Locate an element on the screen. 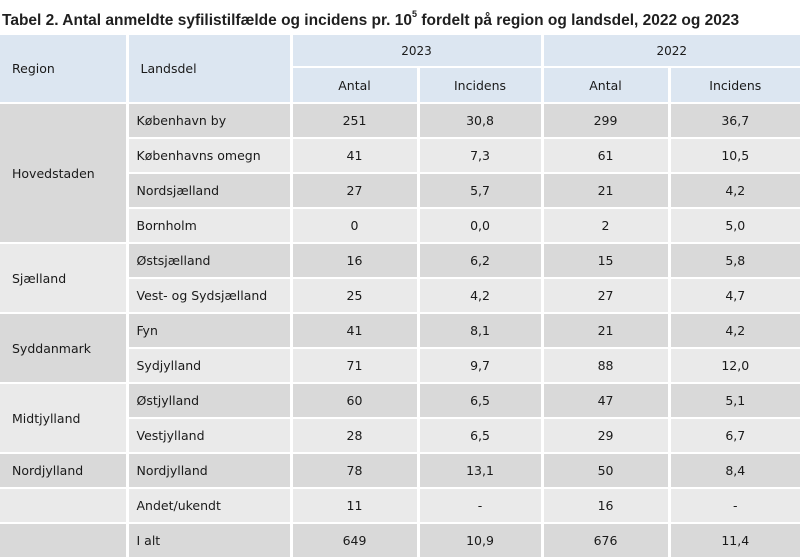  incidens-2022-cell: 8,4 is located at coordinates (734, 471).